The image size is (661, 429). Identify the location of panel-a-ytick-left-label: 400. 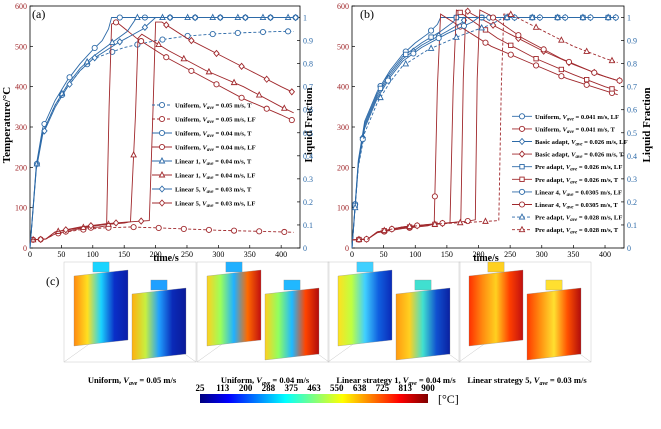
(21, 87).